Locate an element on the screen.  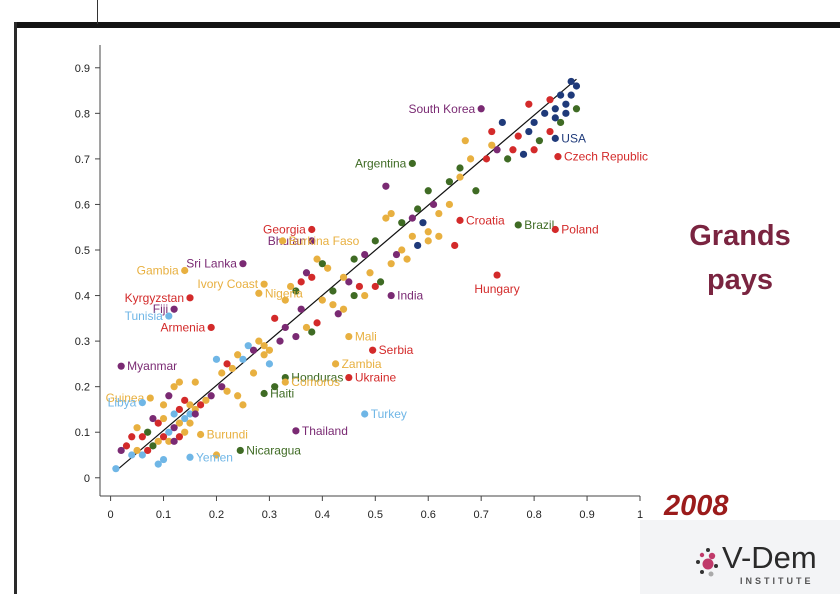
point-label: Honduras is located at coordinates (317, 378).